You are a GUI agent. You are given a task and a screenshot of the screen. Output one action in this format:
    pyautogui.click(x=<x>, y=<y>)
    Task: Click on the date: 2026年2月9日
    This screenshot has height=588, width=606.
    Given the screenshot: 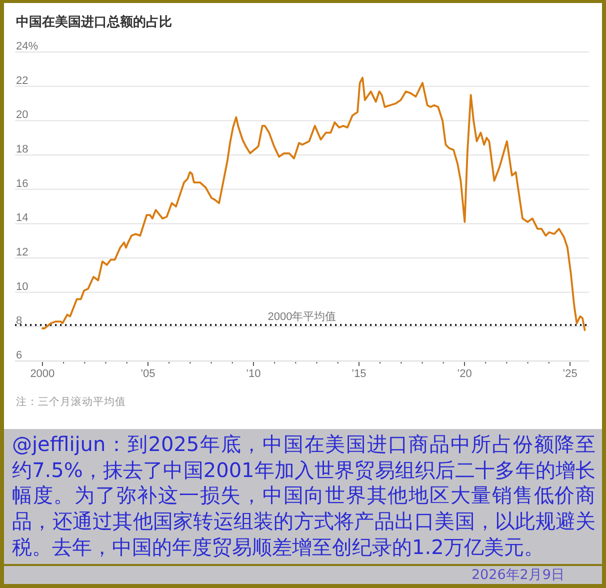 What is the action you would take?
    pyautogui.click(x=303, y=575)
    